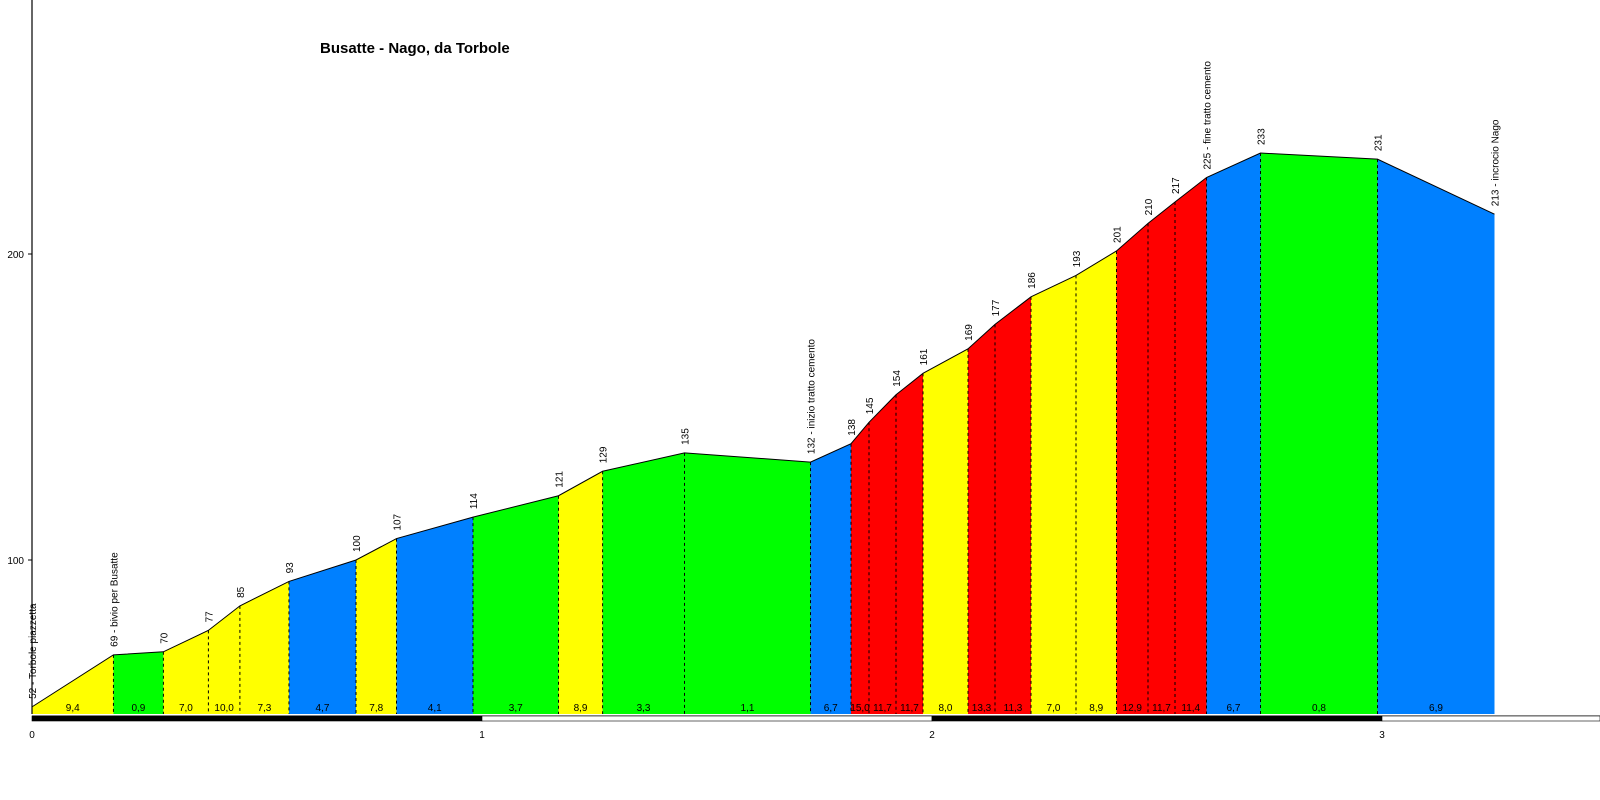 The height and width of the screenshot is (800, 1600). Describe the element at coordinates (1382, 735) in the screenshot. I see `x-tick-label: 3` at that location.